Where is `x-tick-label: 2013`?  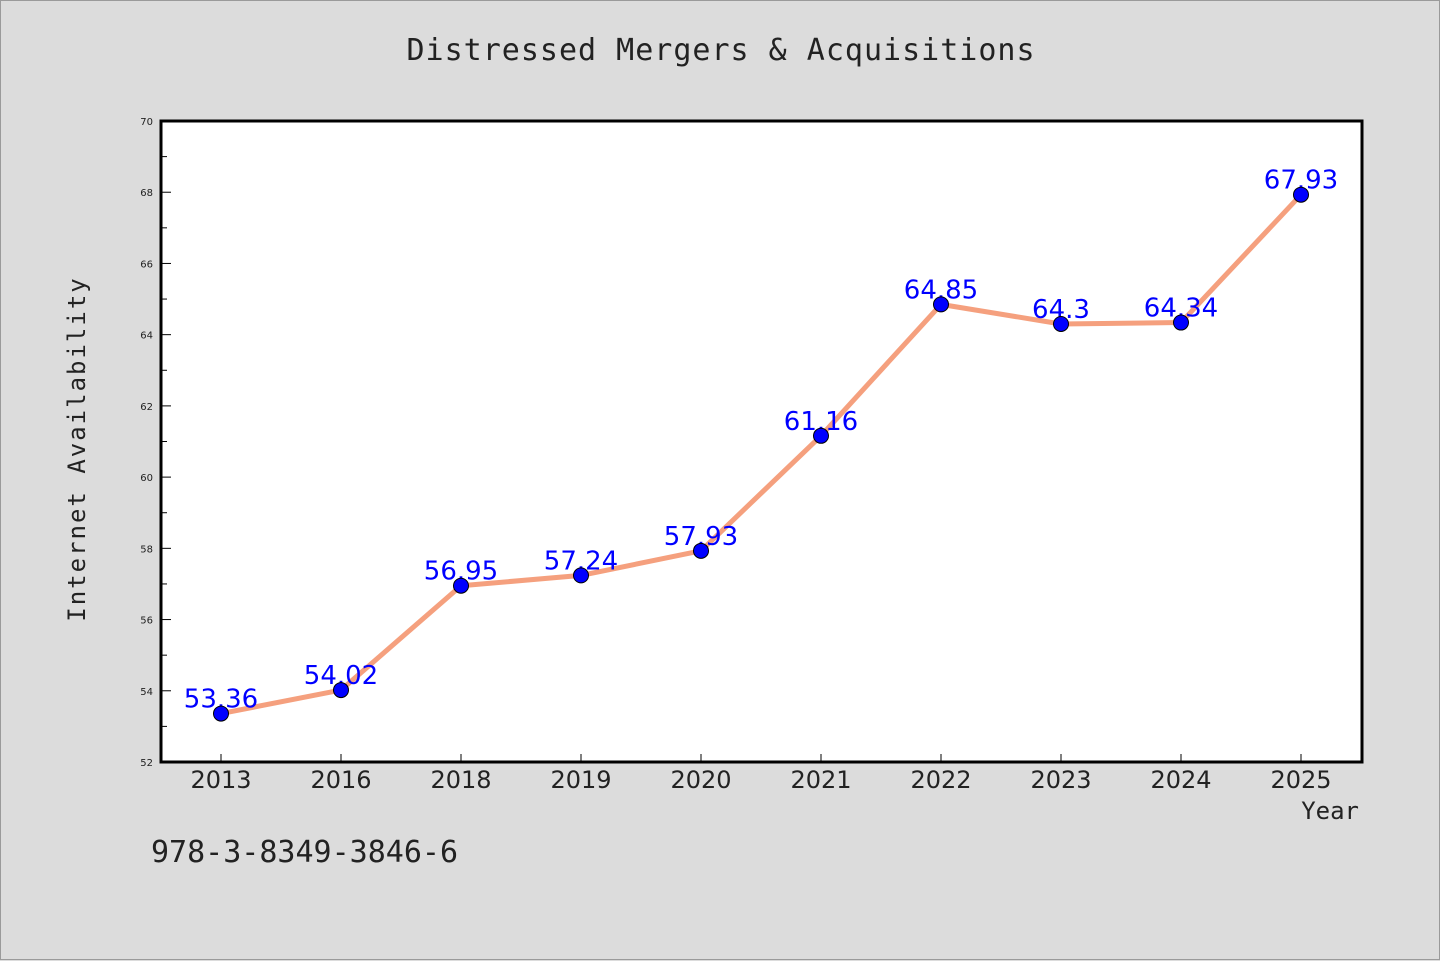 x-tick-label: 2013 is located at coordinates (220, 780).